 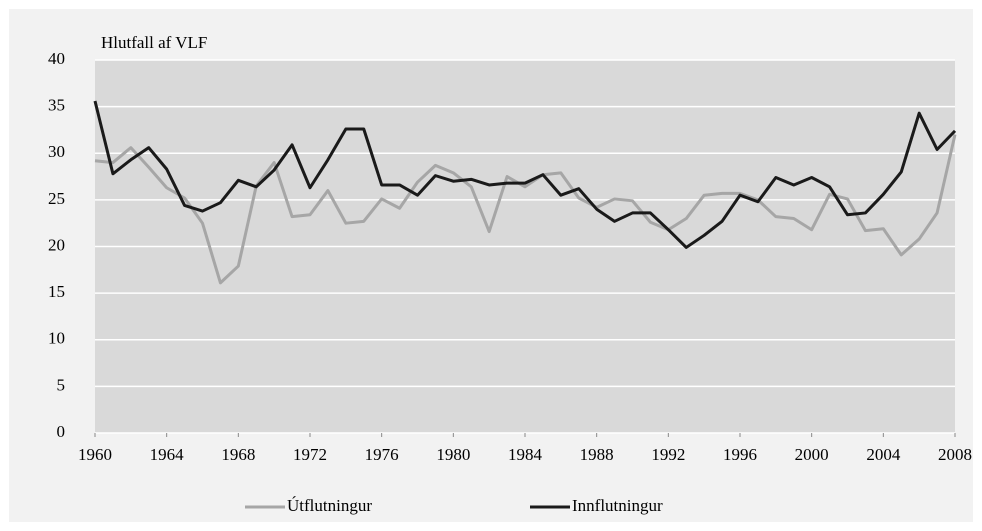 I want to click on y-tick-label: 10, so click(x=56, y=338).